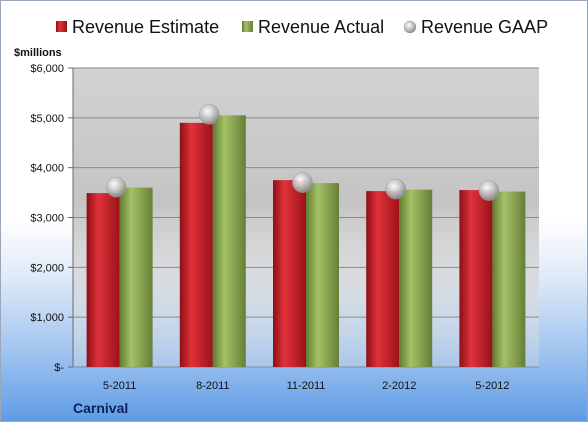 Image resolution: width=588 pixels, height=422 pixels. Describe the element at coordinates (47, 219) in the screenshot. I see `y-tick-label: $3,000` at that location.